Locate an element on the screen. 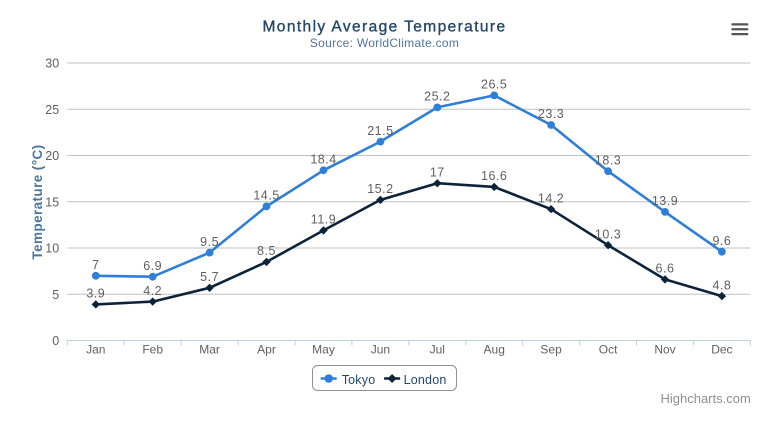 The image size is (769, 421). svg-text: Mar is located at coordinates (209, 350).